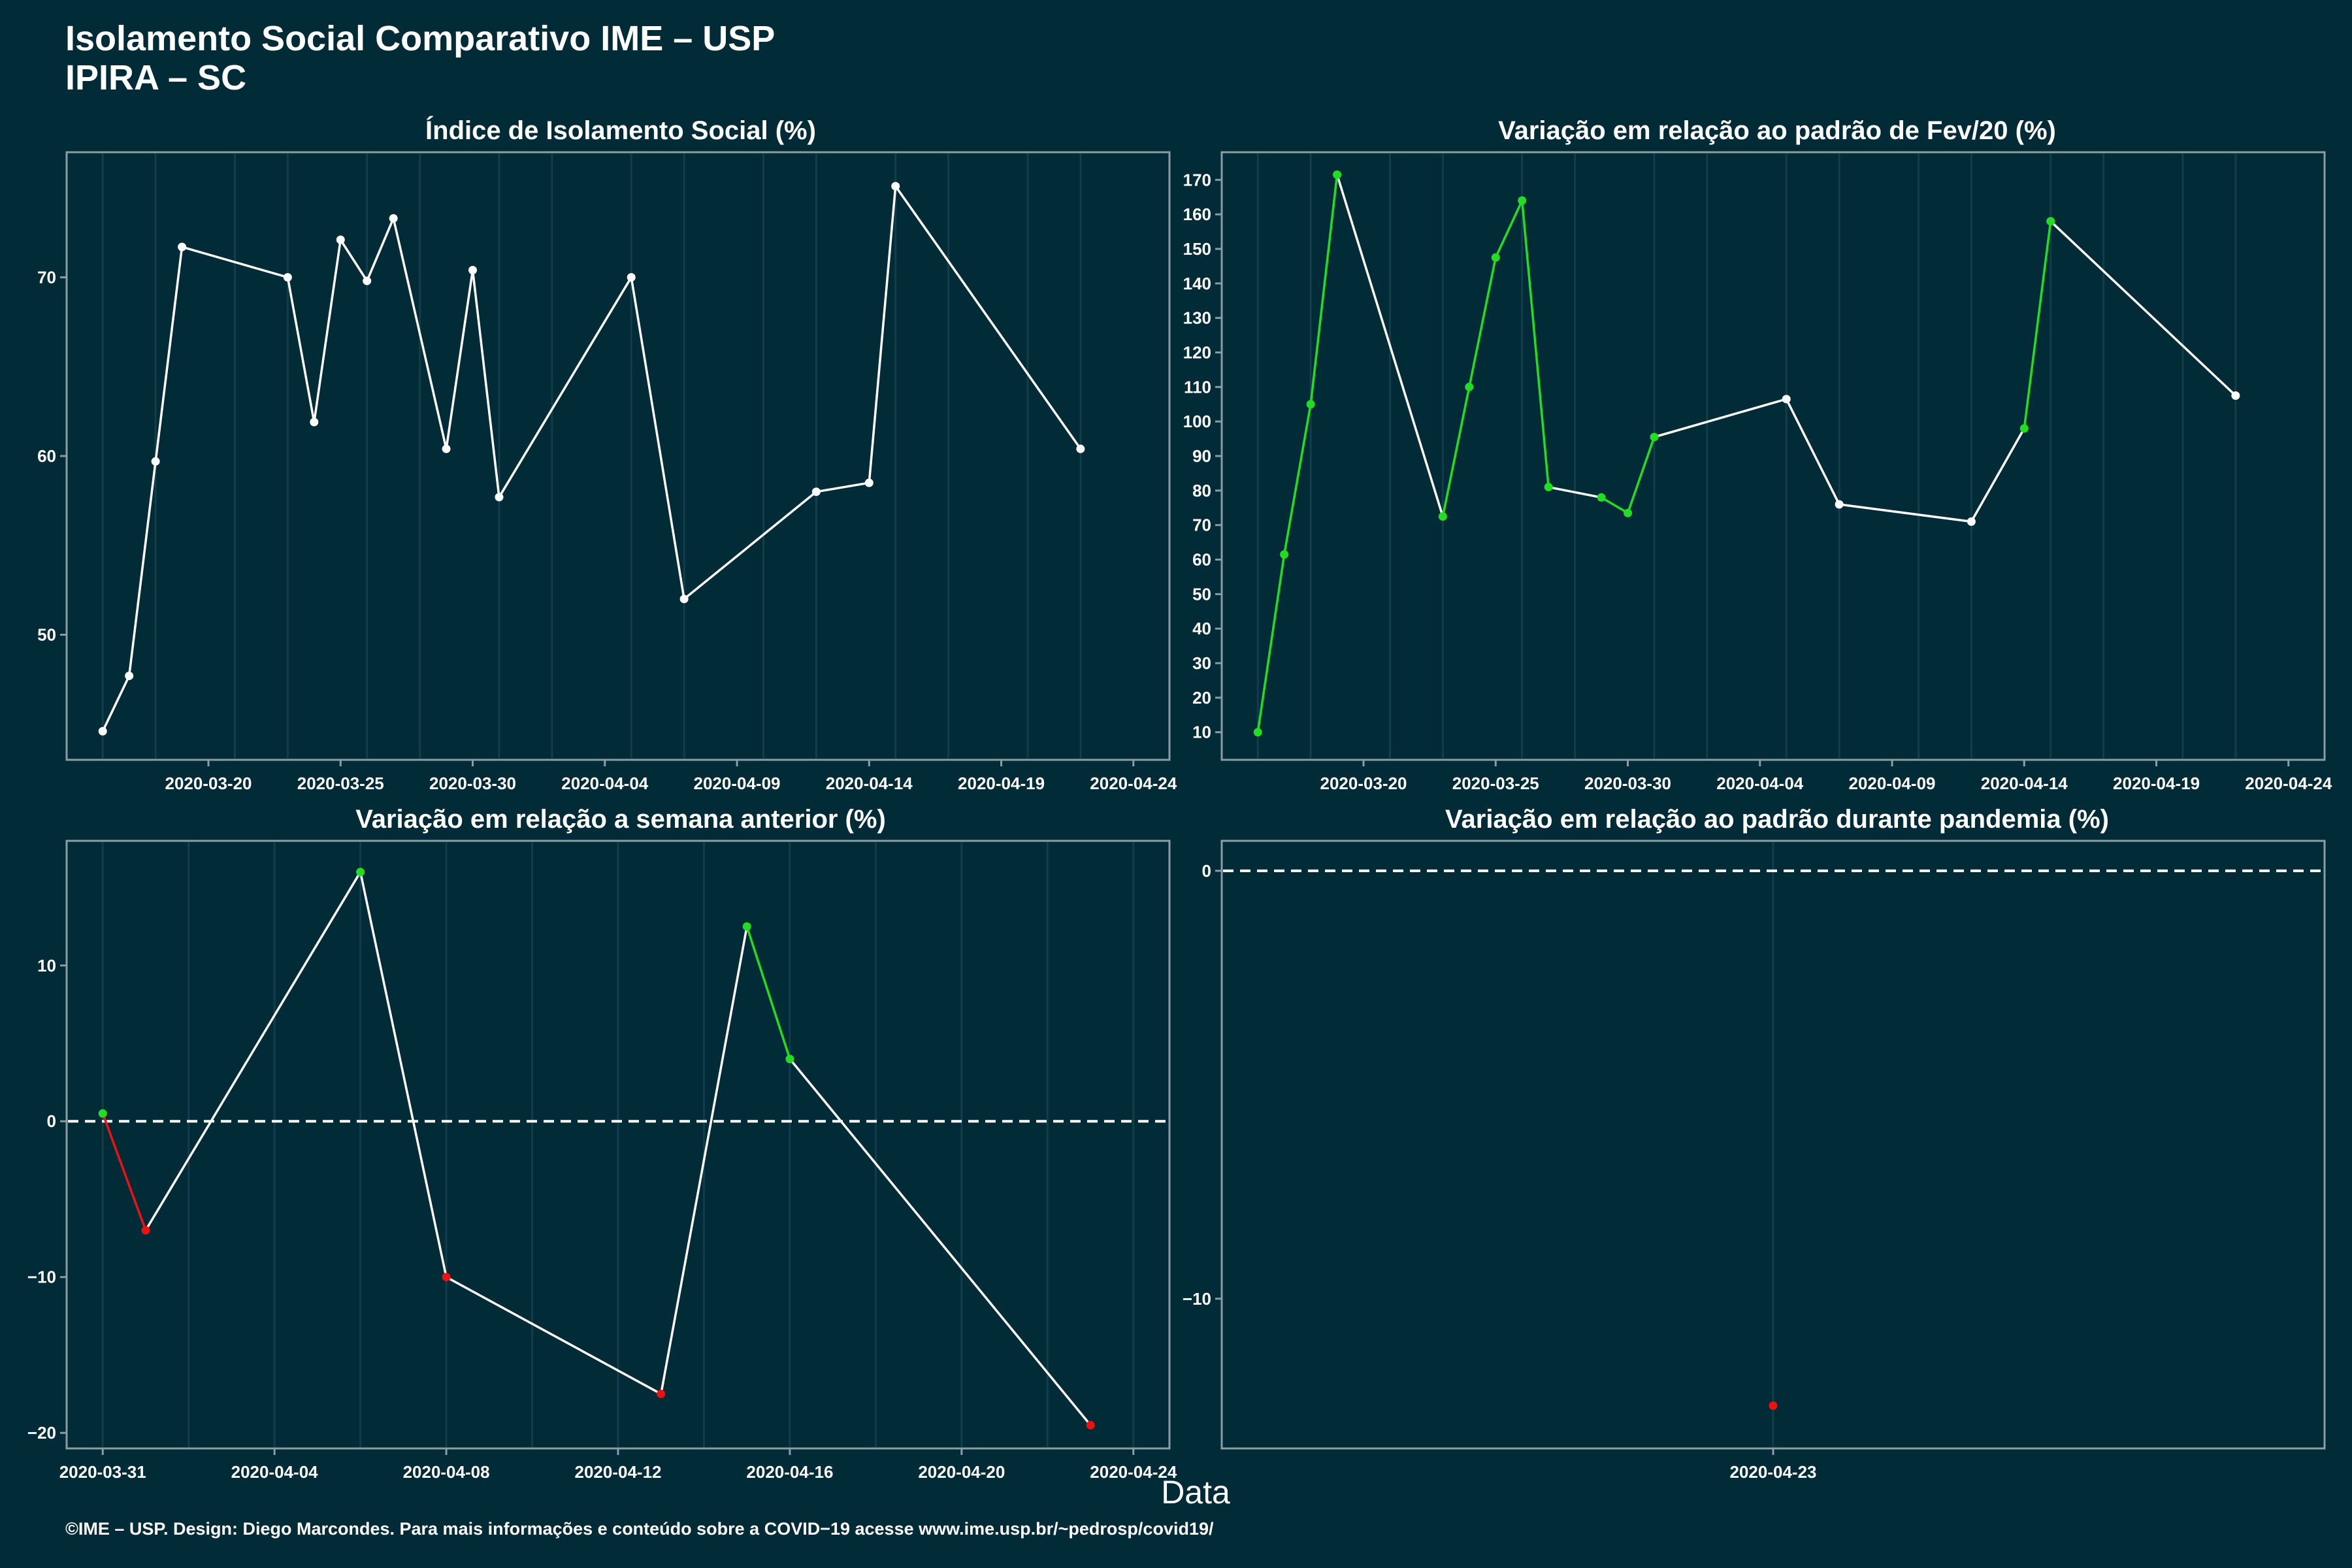 Image resolution: width=2352 pixels, height=1568 pixels. I want to click on y-tick-label: 40, so click(1201, 628).